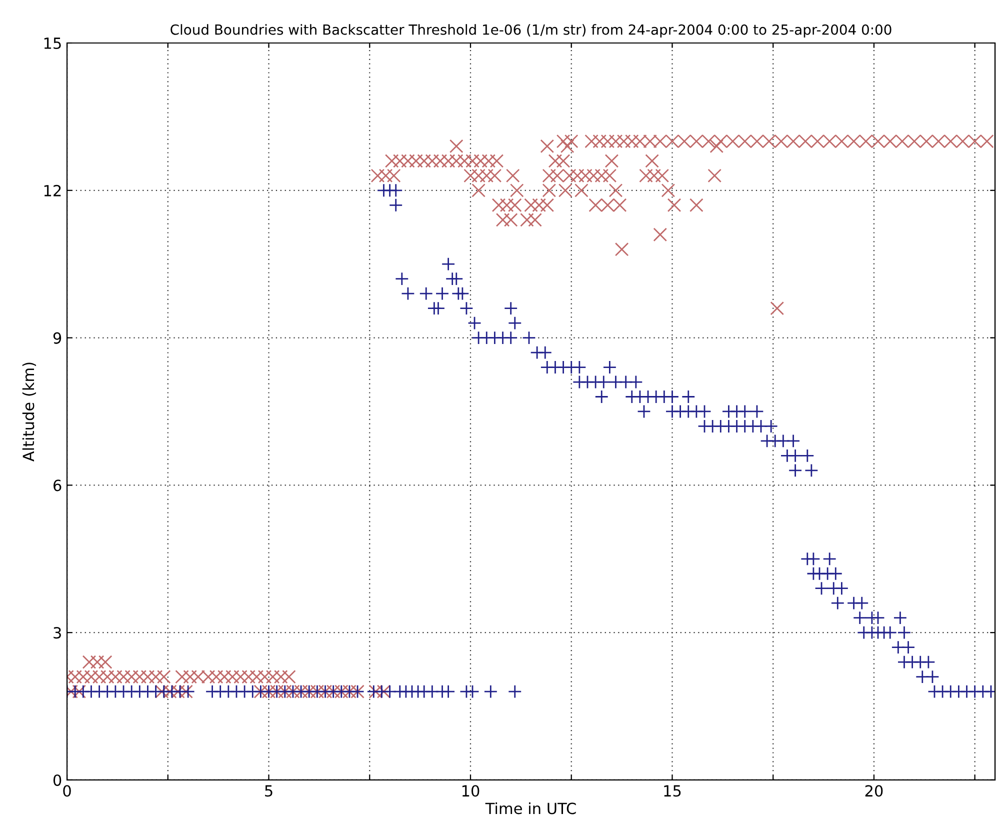 This screenshot has height=835, width=996. I want to click on x-tick-label: 10, so click(471, 791).